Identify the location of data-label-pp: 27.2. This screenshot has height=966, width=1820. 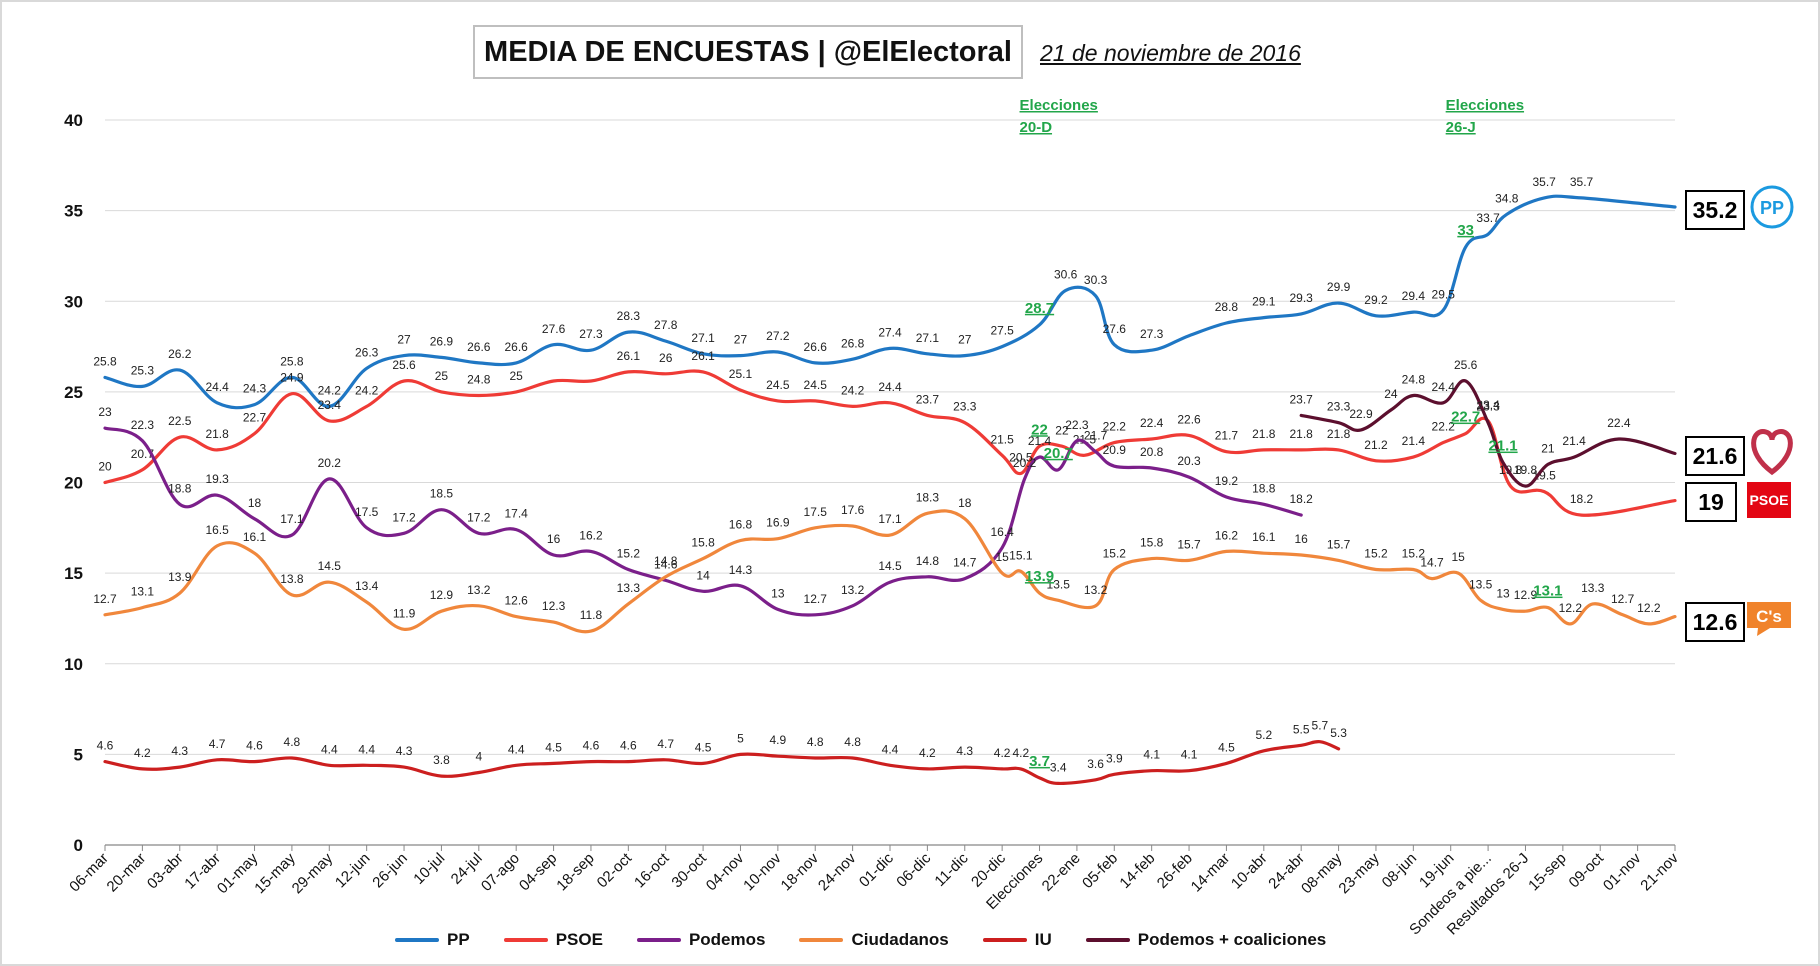
(778, 336).